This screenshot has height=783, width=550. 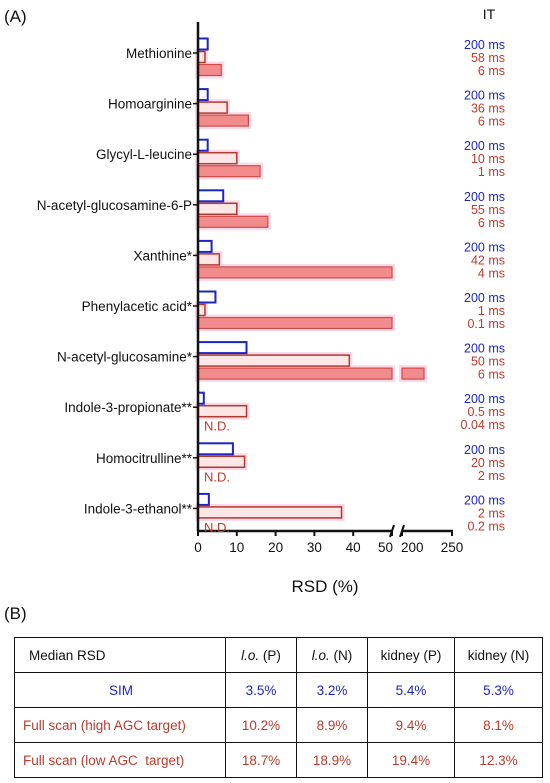 I want to click on category-label: N-acetyl-glucosamine-6-P, so click(x=114, y=205).